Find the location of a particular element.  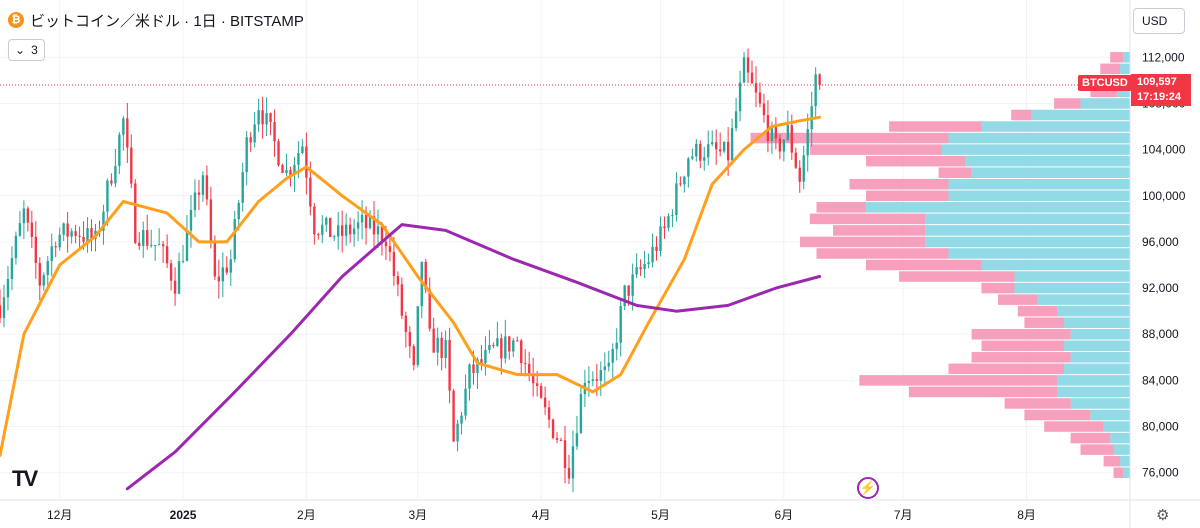

indicators-toggle: ⌄ 3 is located at coordinates (26, 50).